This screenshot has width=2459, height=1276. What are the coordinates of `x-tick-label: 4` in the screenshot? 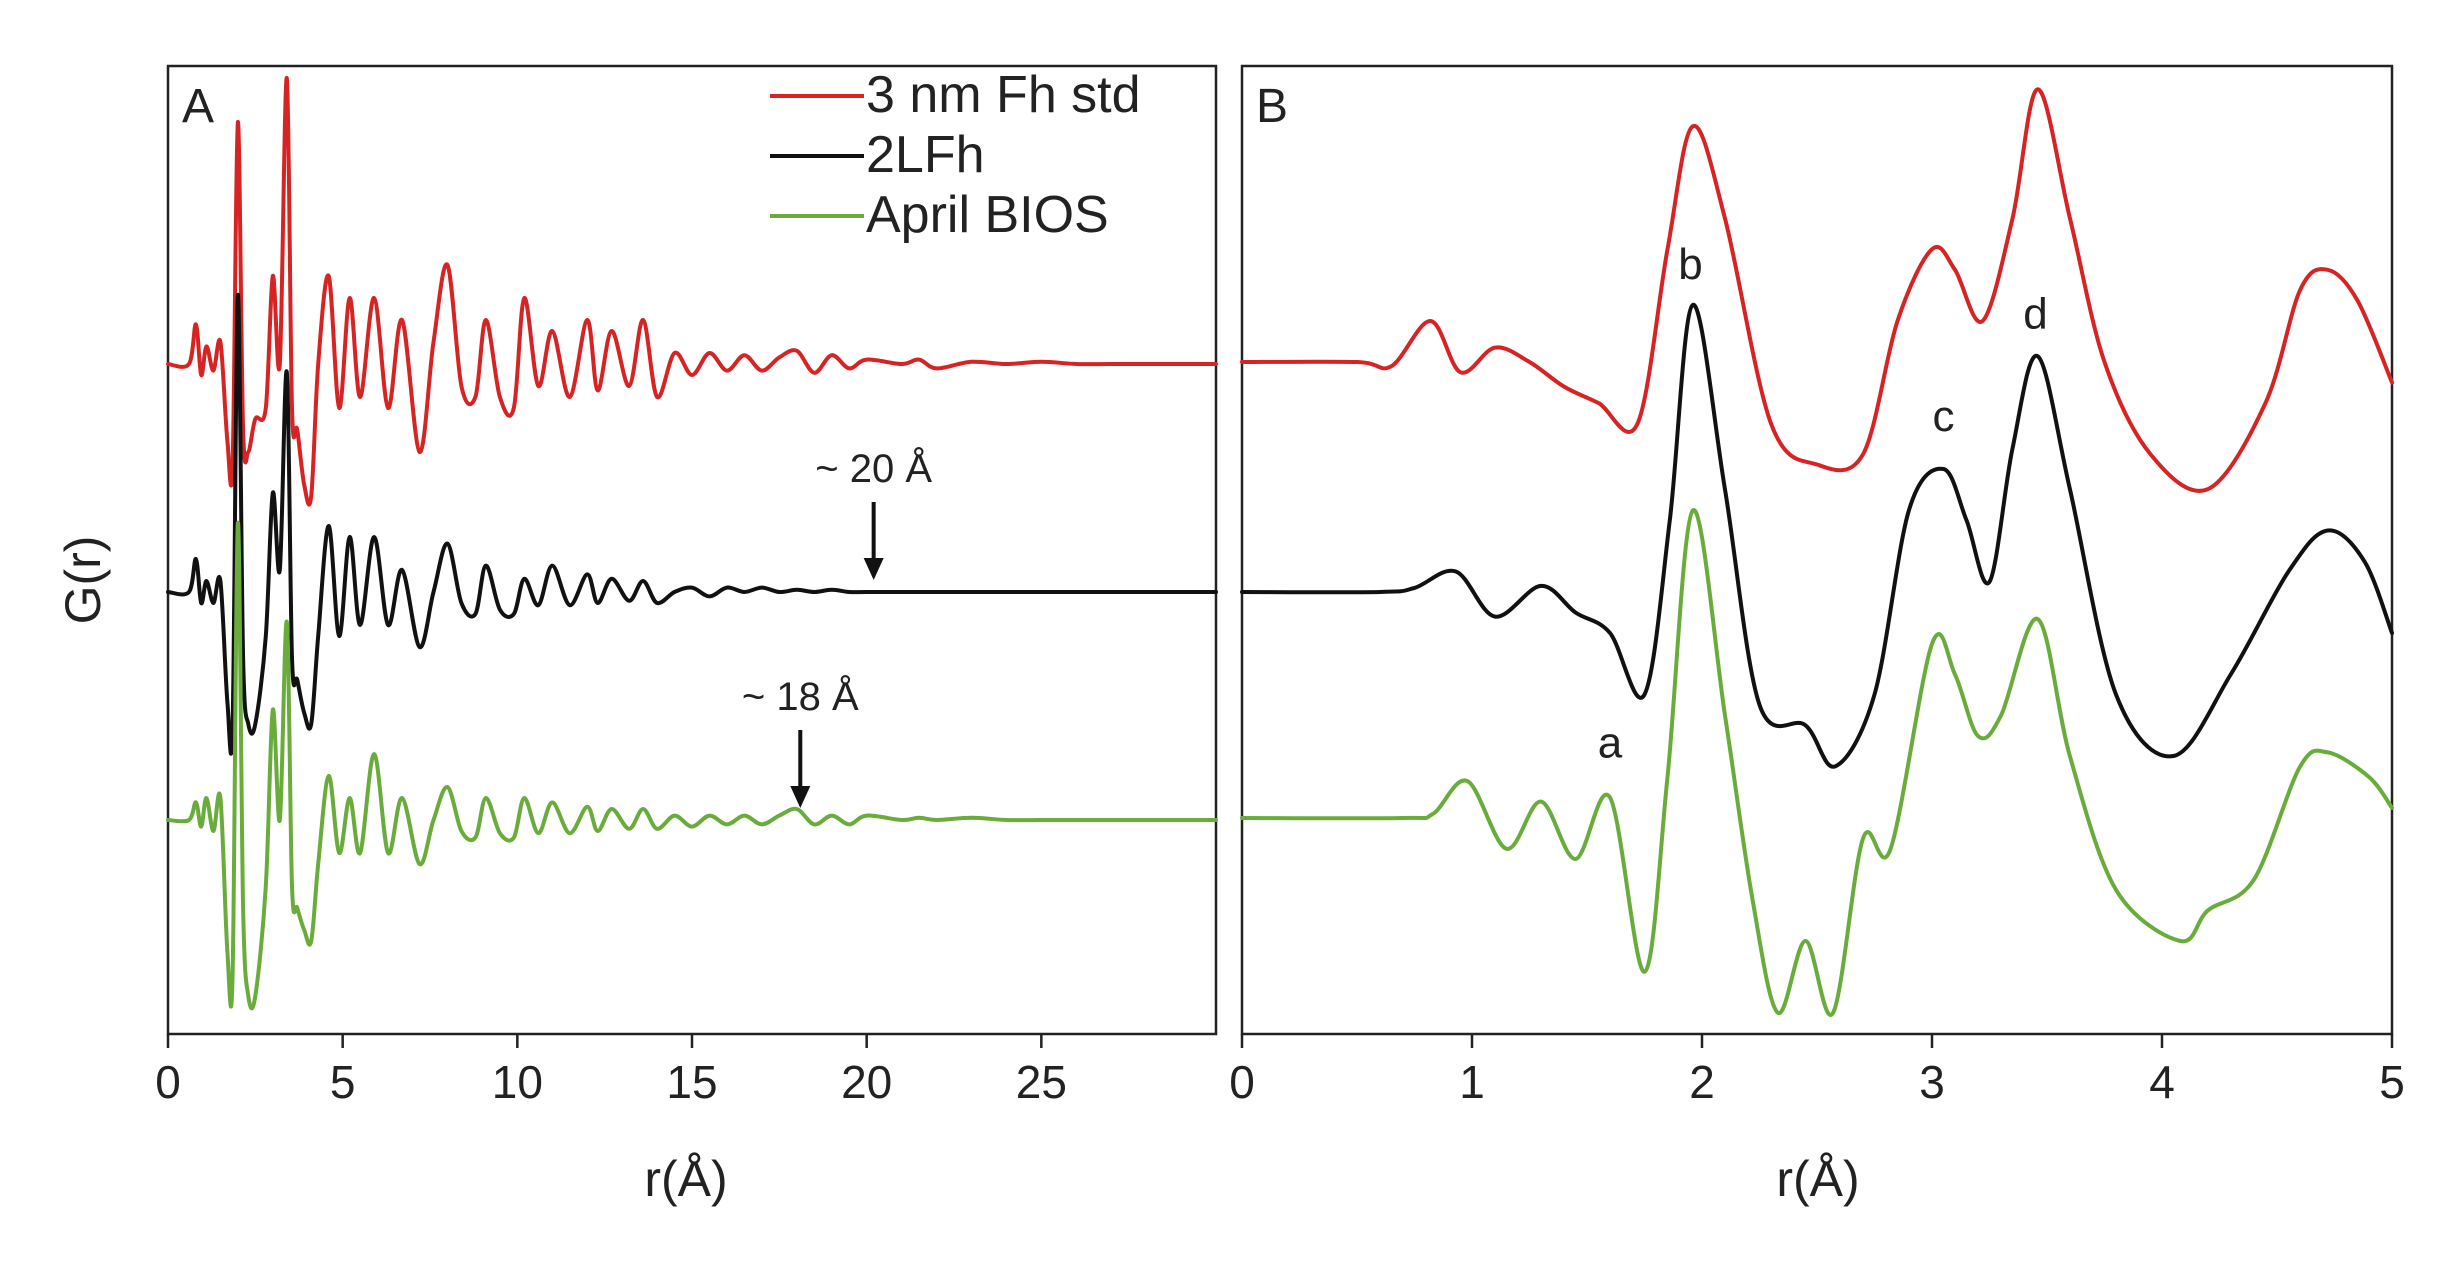 It's located at (2162, 1082).